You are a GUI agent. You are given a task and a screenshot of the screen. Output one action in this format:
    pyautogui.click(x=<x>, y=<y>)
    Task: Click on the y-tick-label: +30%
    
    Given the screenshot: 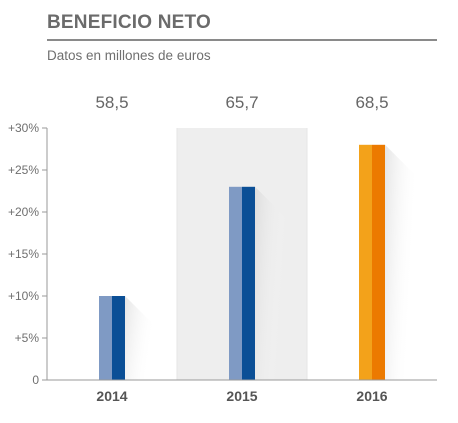 What is the action you would take?
    pyautogui.click(x=23, y=128)
    